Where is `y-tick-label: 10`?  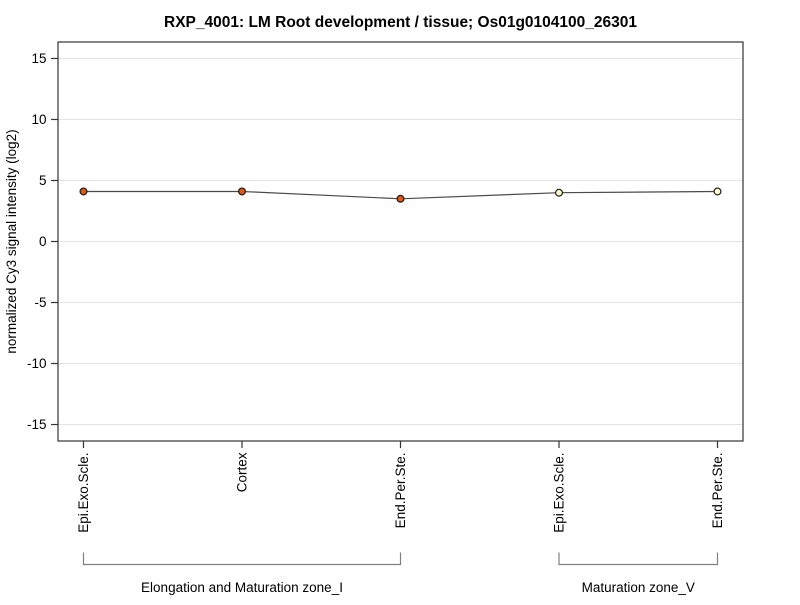
y-tick-label: 10 is located at coordinates (38, 119).